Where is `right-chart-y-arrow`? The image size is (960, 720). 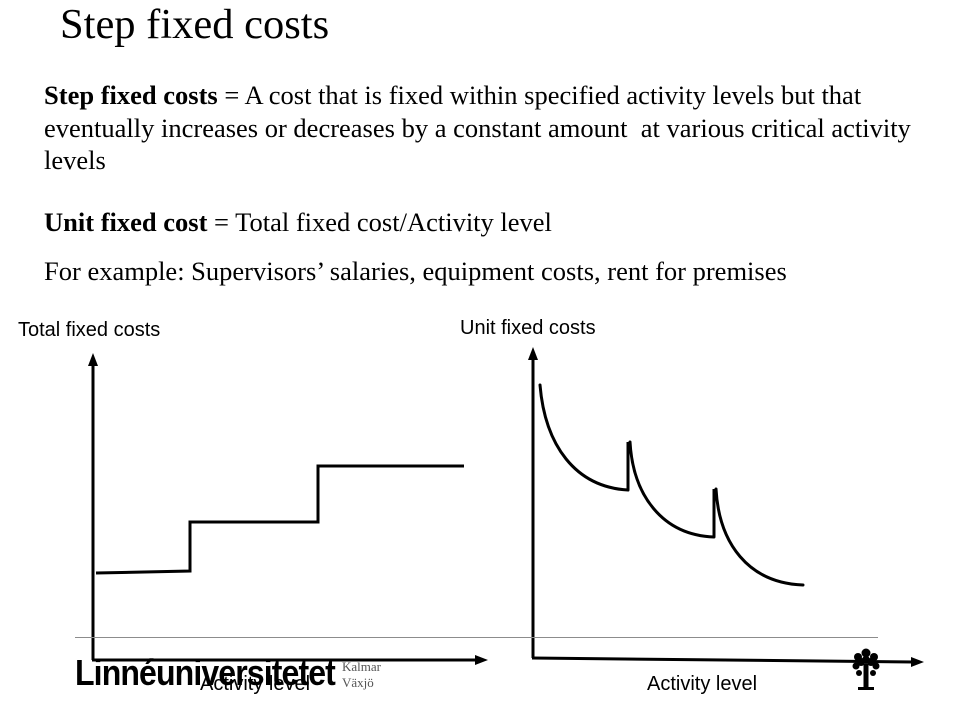 right-chart-y-arrow is located at coordinates (533, 353).